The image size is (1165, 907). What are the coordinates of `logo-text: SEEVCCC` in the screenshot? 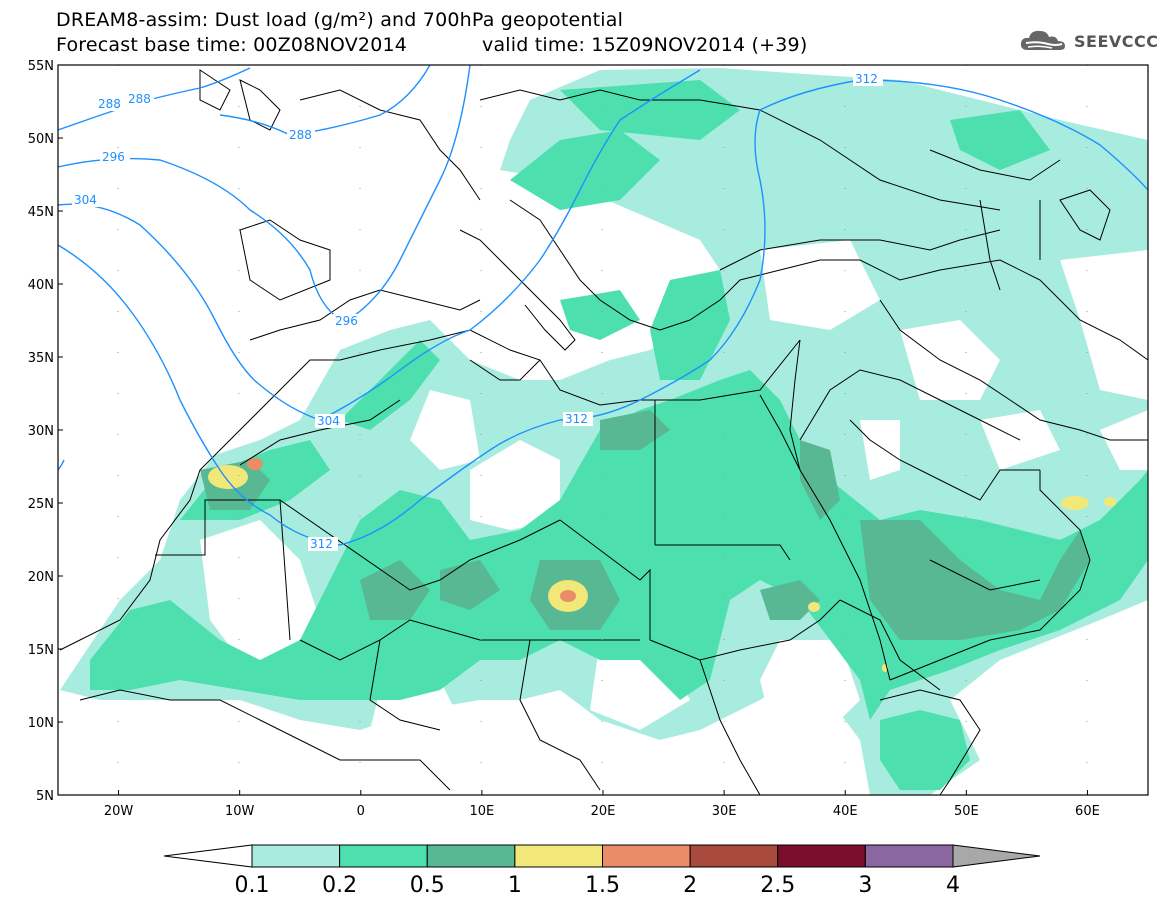 It's located at (1116, 41).